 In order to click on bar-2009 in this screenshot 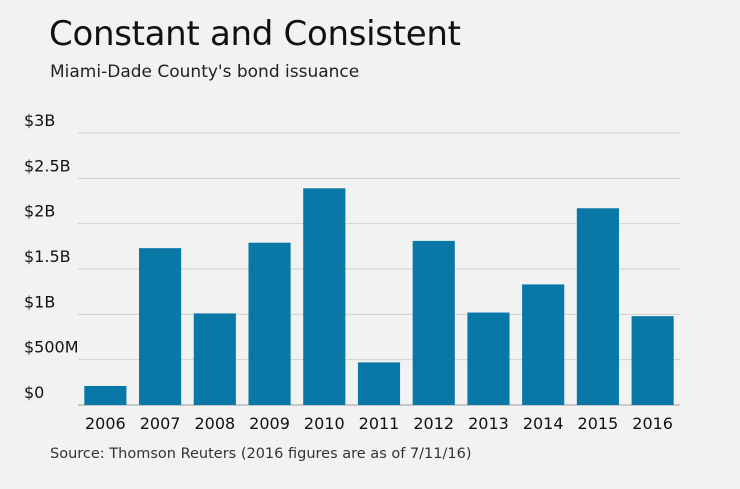, I will do `click(269, 323)`.